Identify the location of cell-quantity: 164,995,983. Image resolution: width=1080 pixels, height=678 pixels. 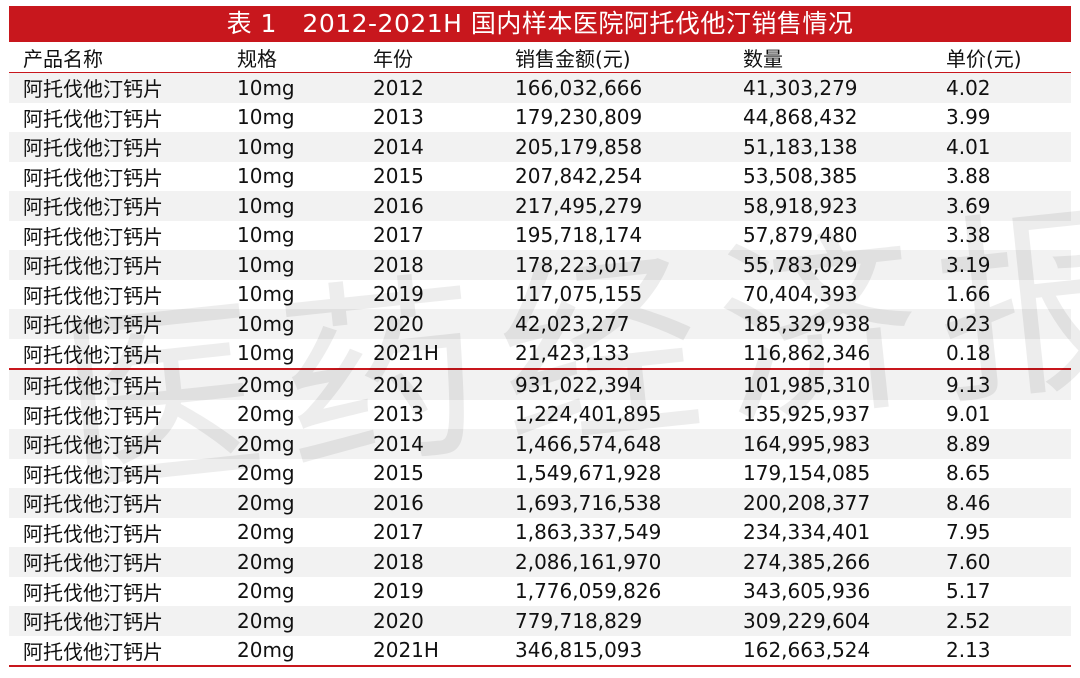
(844, 444).